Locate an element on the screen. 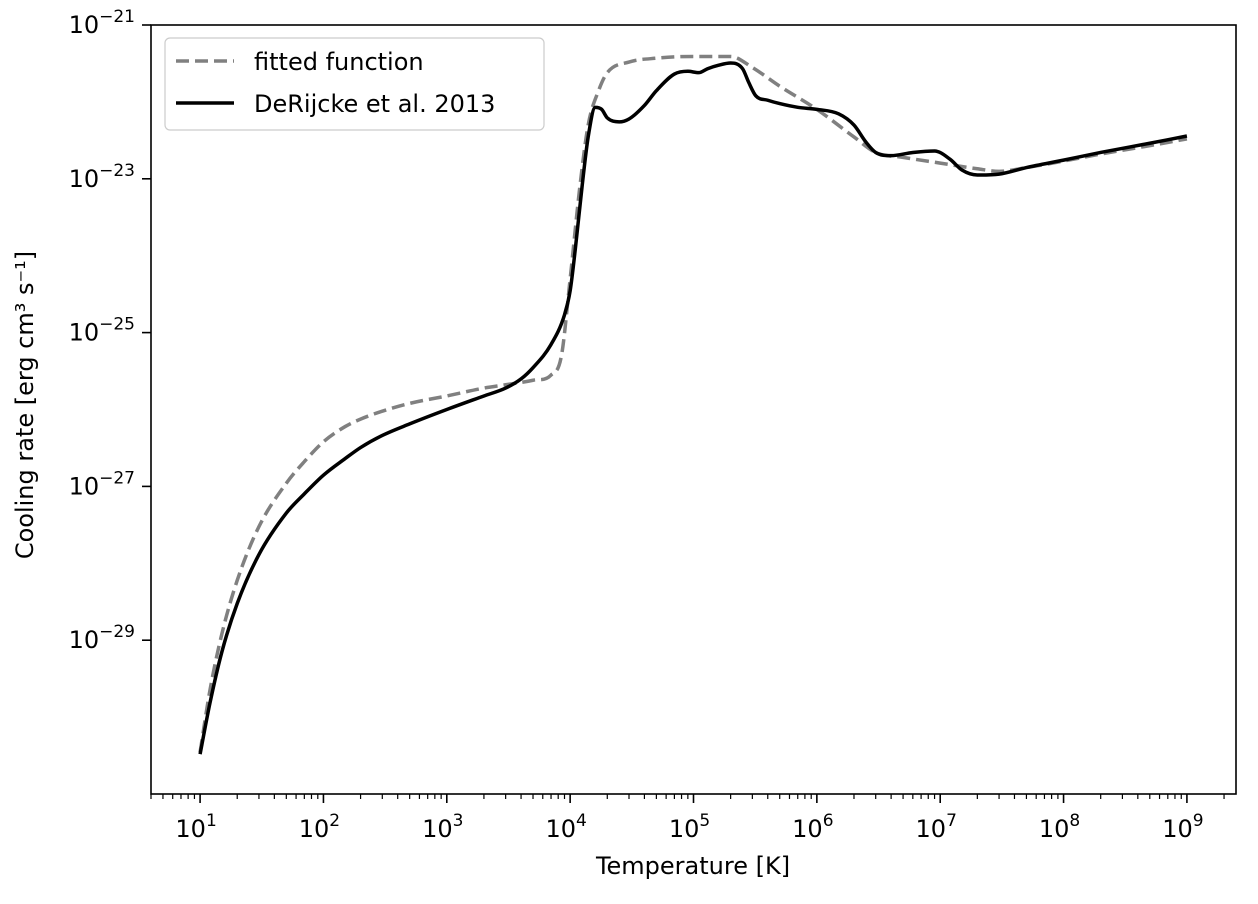 Image resolution: width=1258 pixels, height=904 pixels. x-tick-exponent: 1 is located at coordinates (211, 821).